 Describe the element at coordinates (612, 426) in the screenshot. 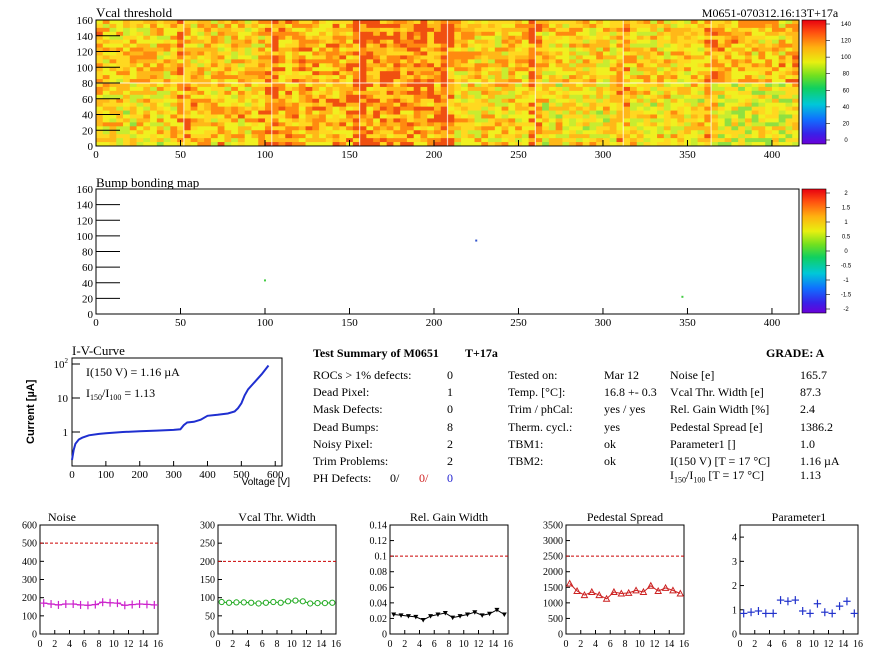

I see `condition-value: yes` at that location.